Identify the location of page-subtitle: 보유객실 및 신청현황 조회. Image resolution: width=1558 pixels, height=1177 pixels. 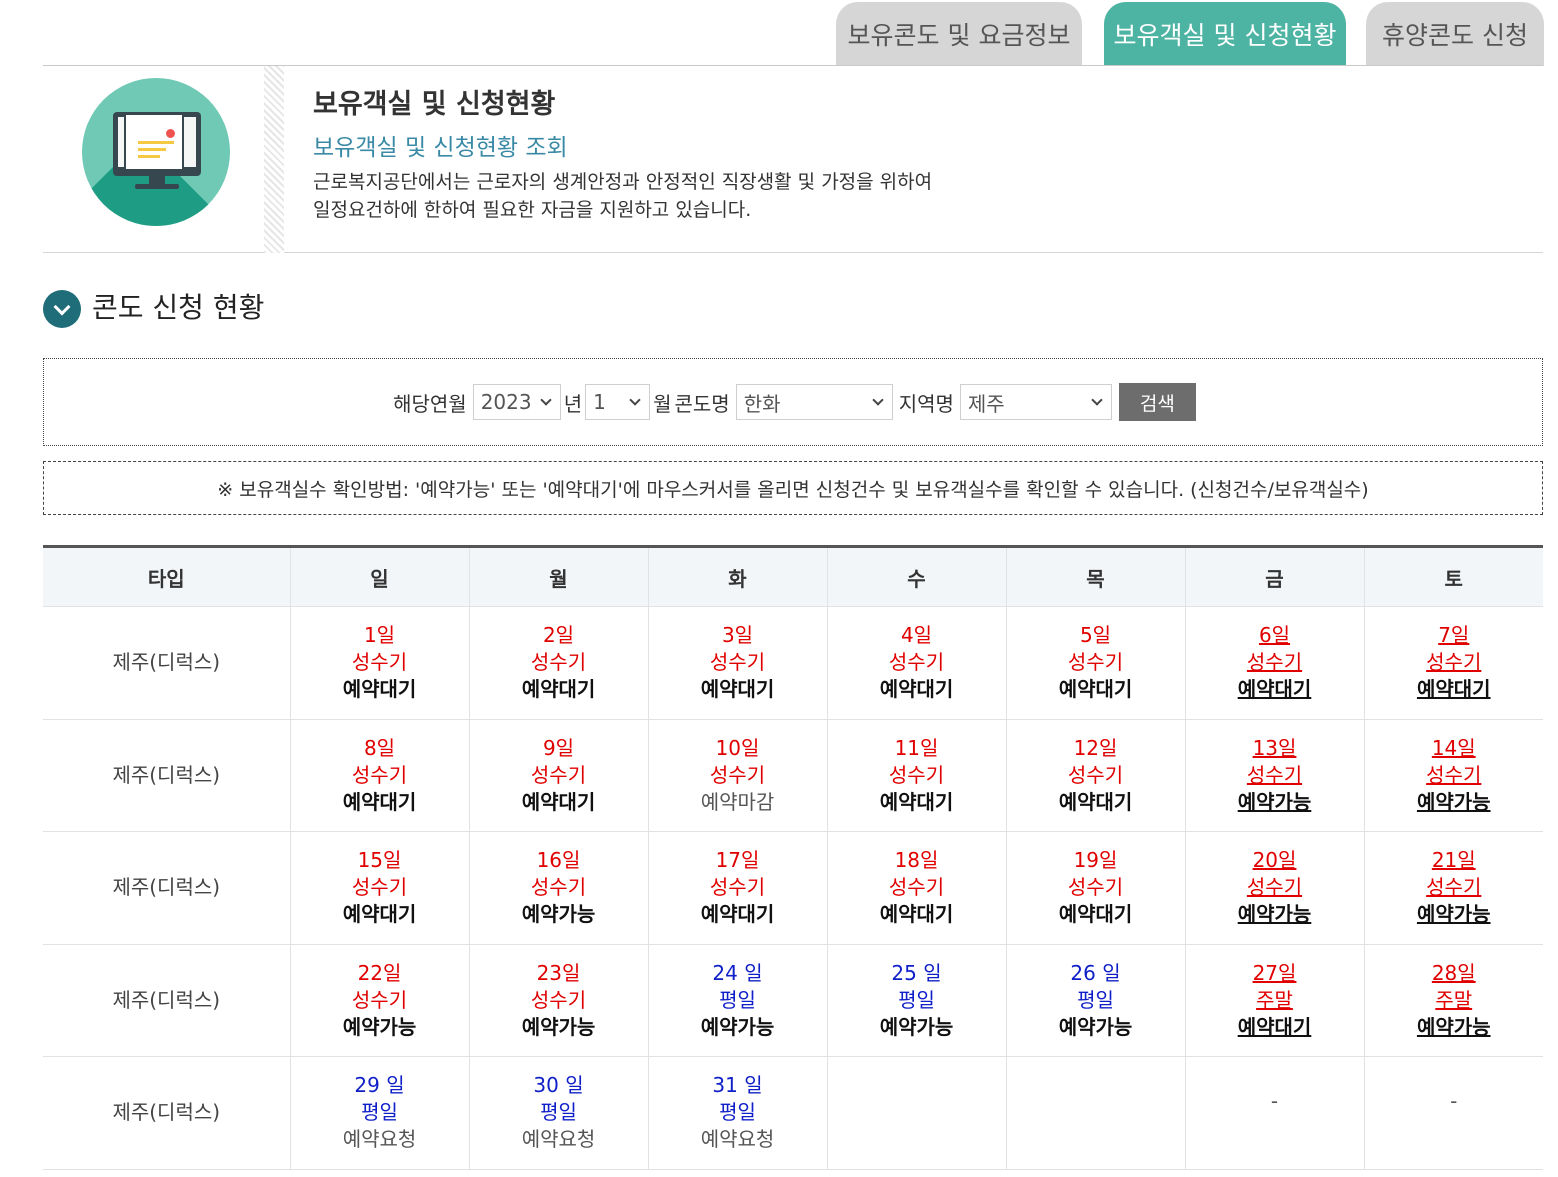
(440, 148).